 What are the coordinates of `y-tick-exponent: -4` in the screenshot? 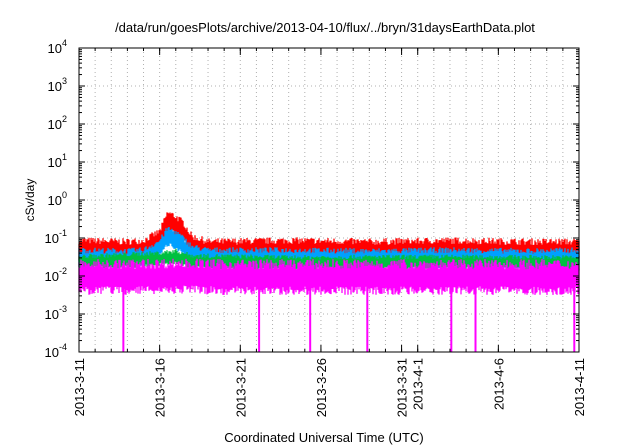 It's located at (63, 347).